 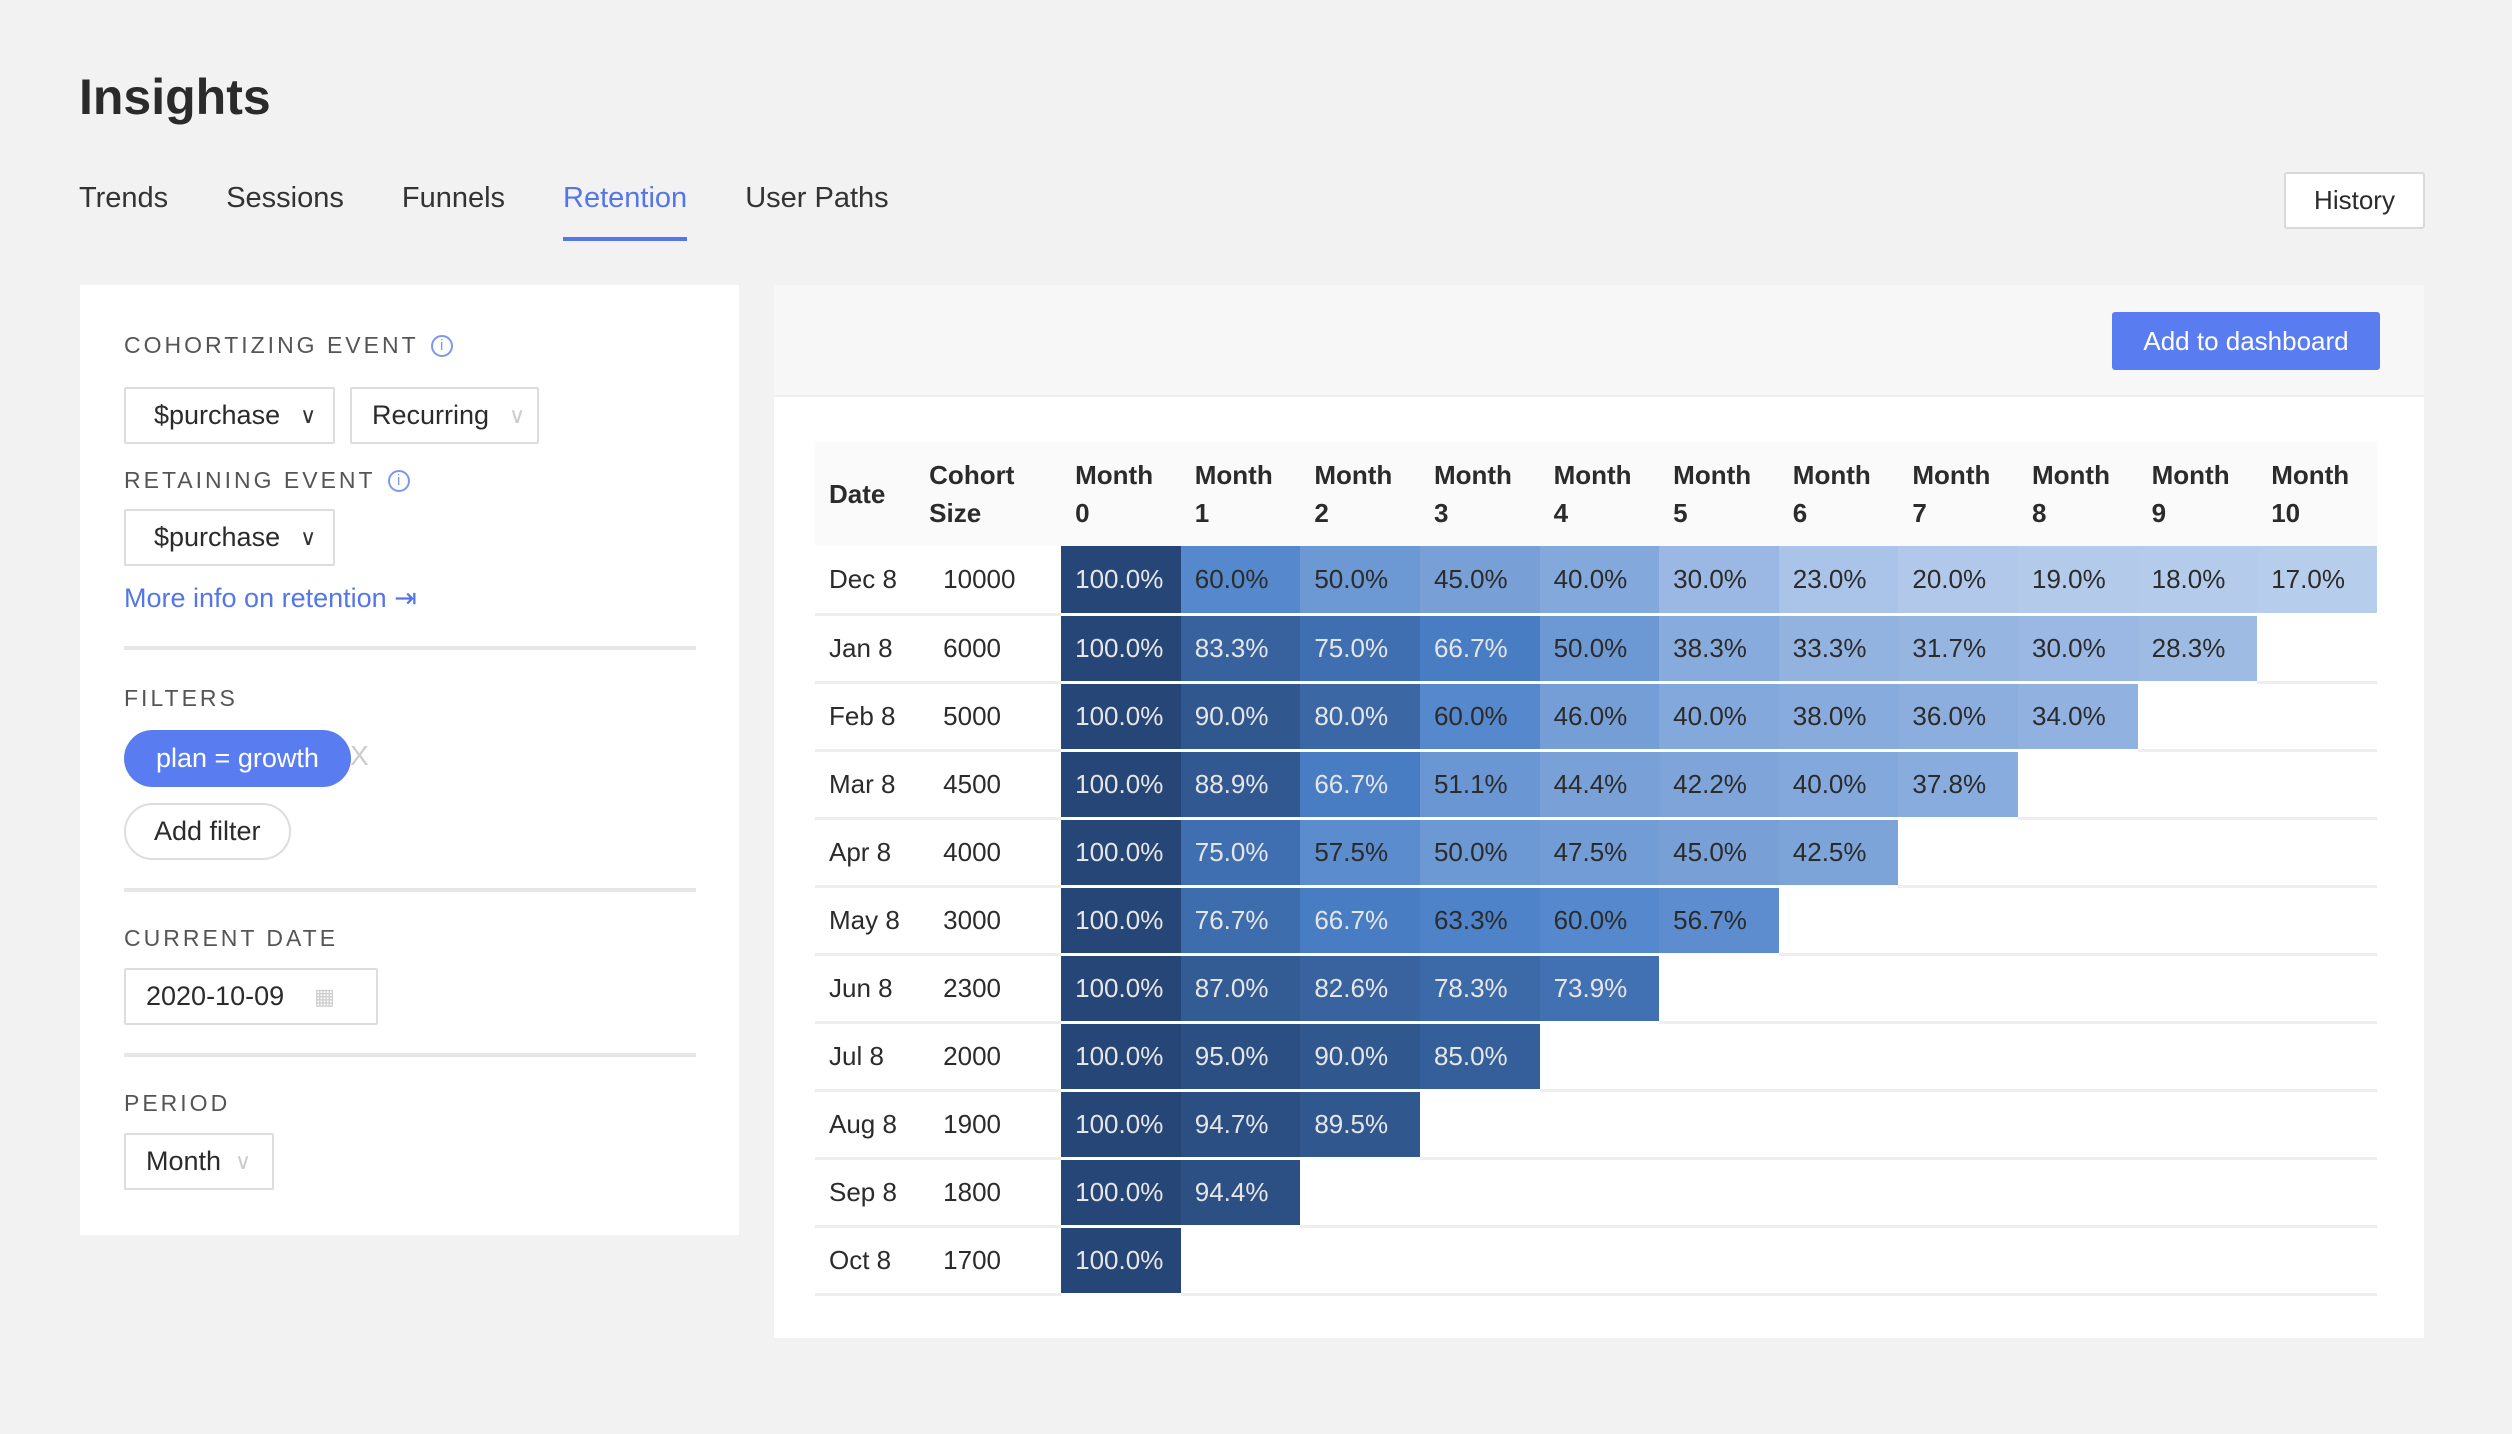 What do you see at coordinates (1360, 853) in the screenshot?
I see `retention-cell: 57.5%` at bounding box center [1360, 853].